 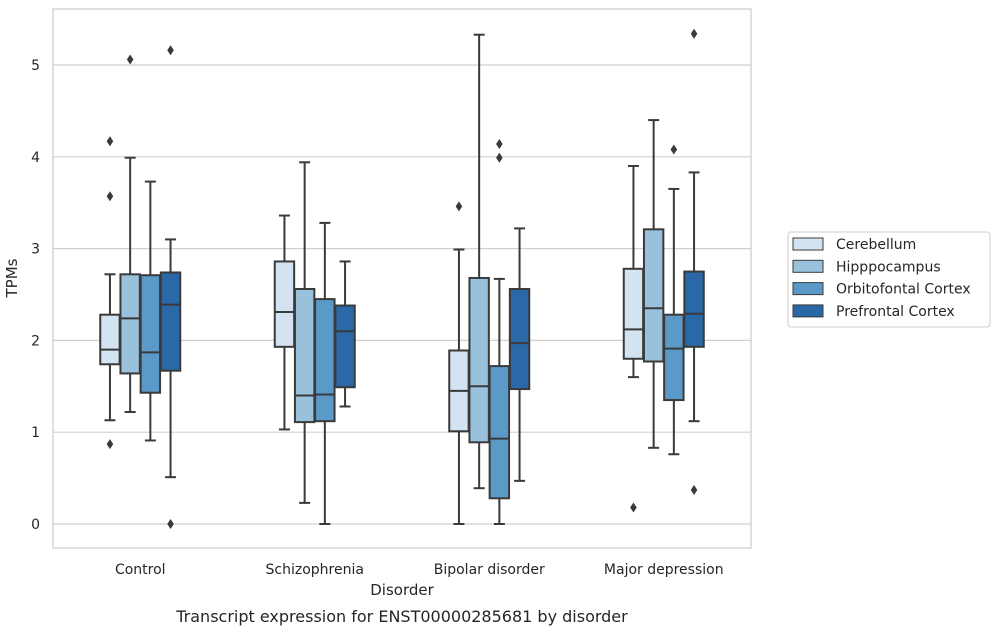 I want to click on legend-label: Hipppocampus, so click(x=888, y=267).